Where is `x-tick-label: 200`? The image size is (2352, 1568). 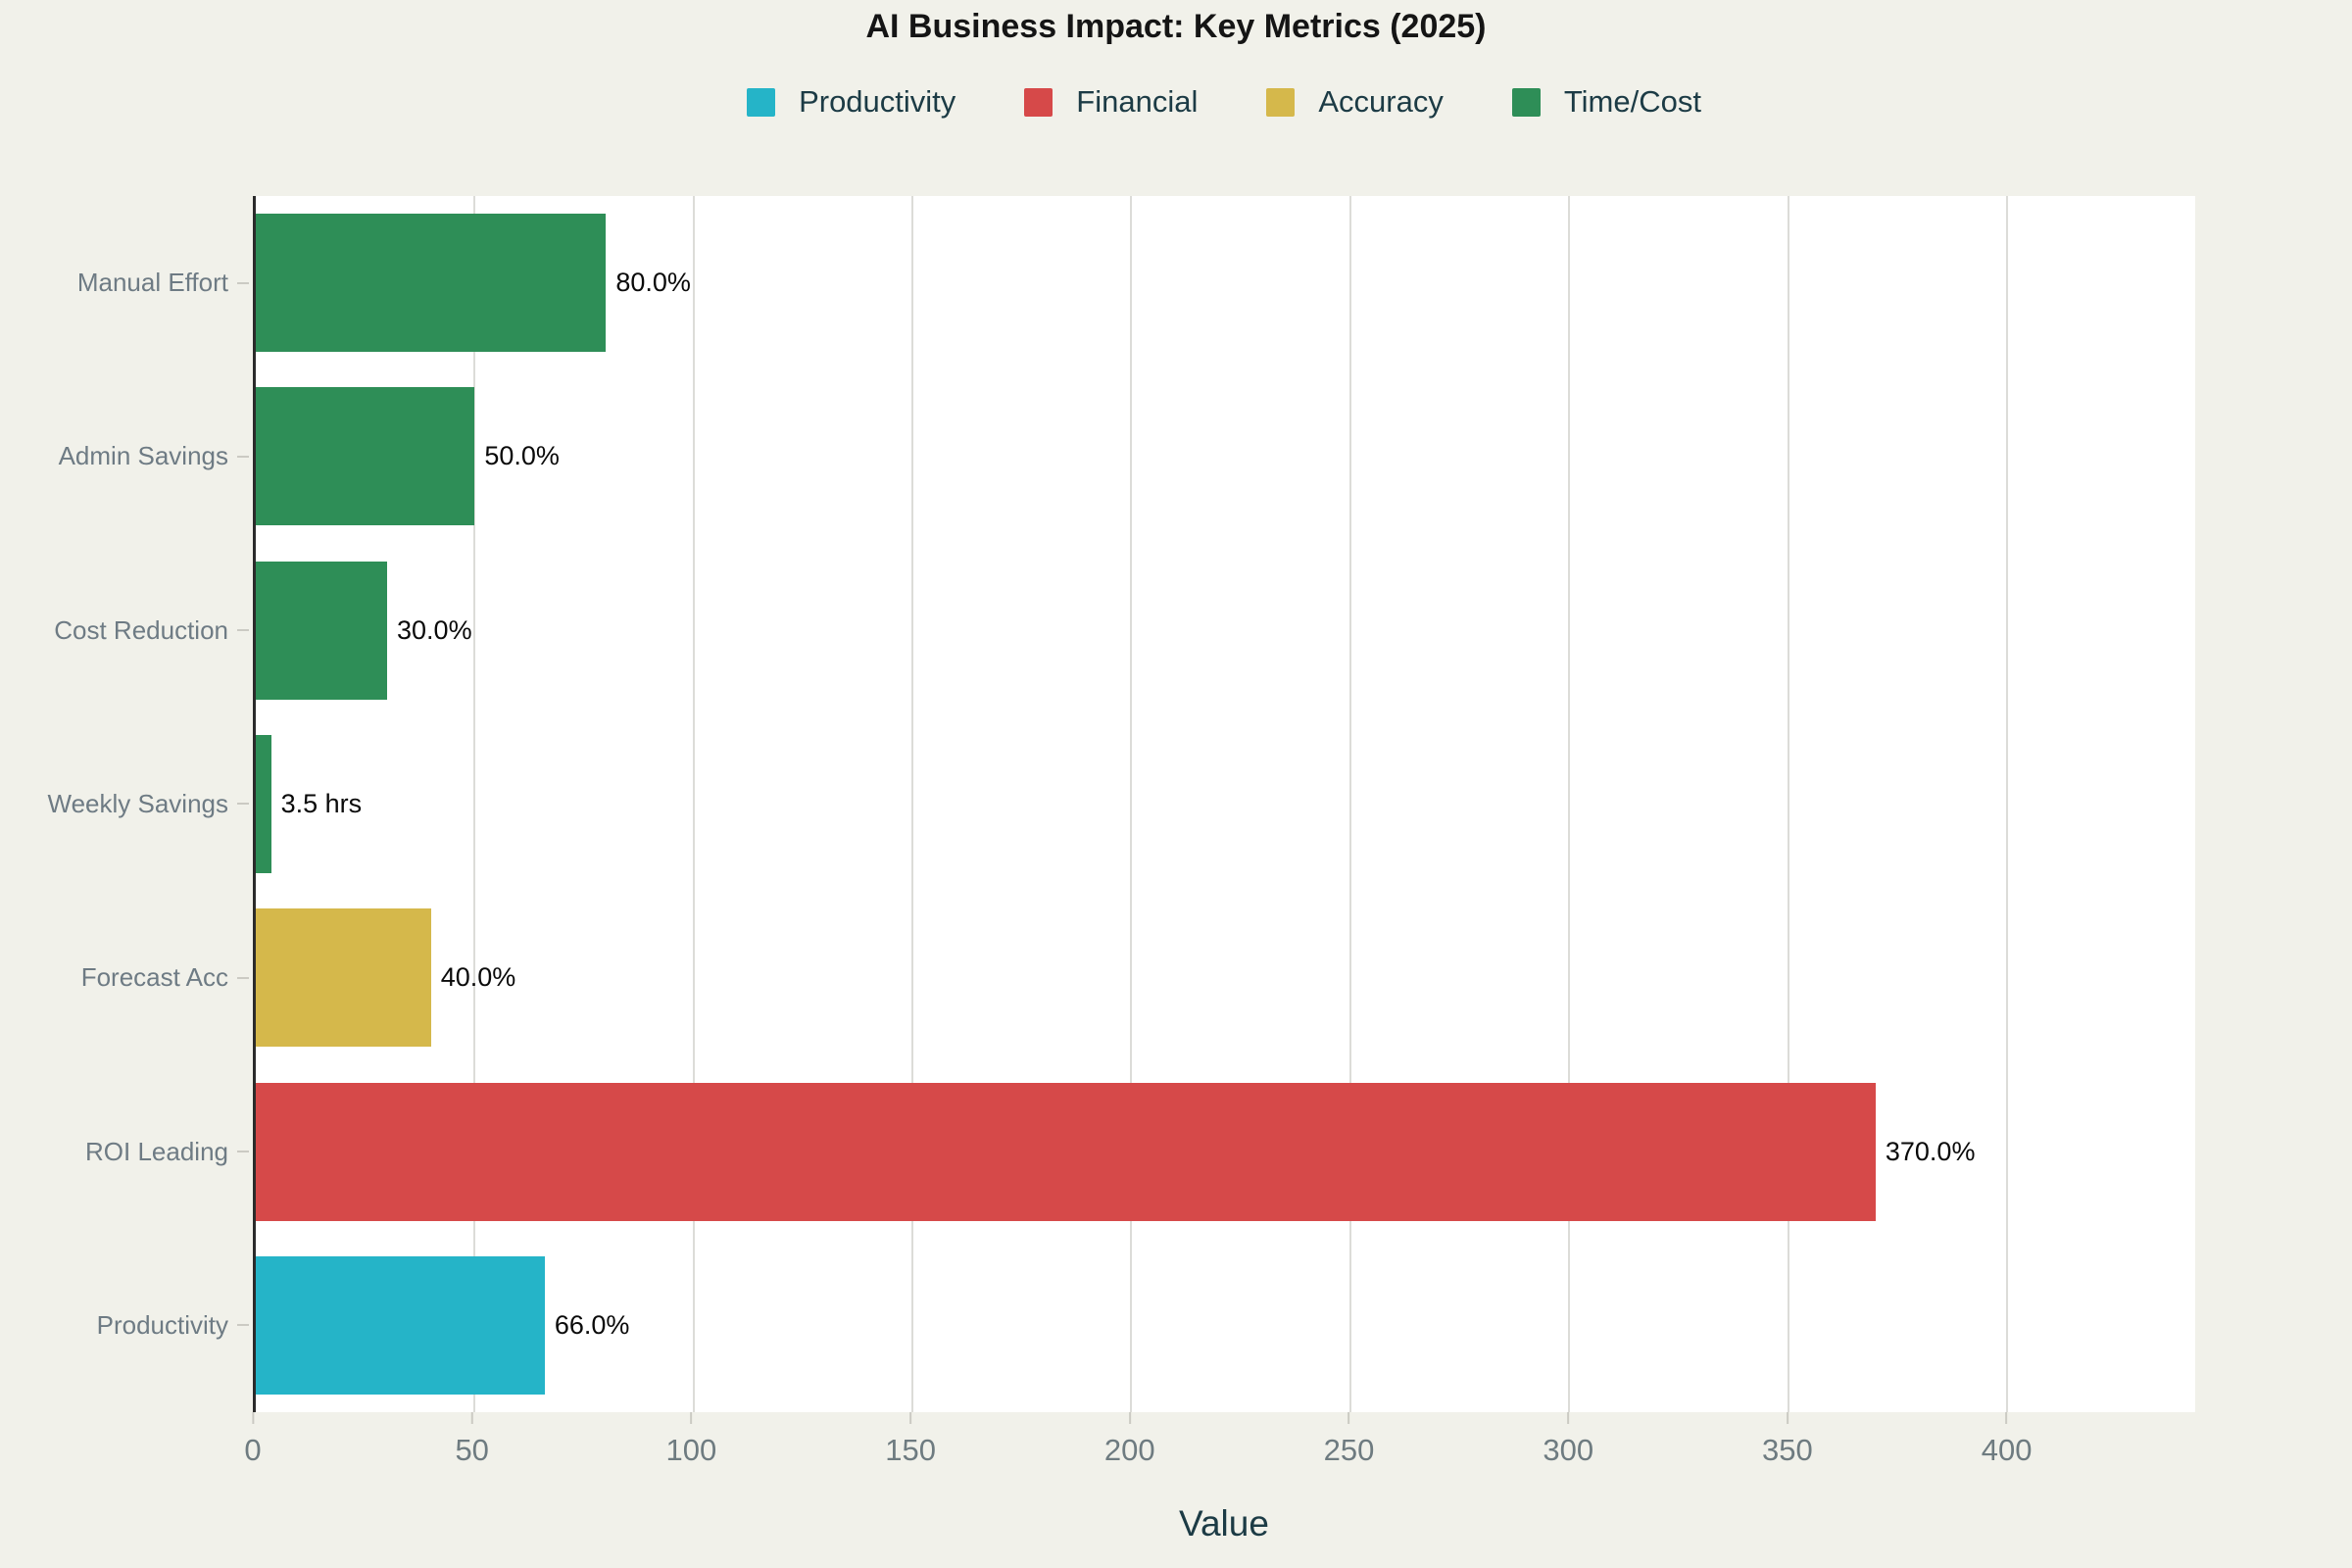
x-tick-label: 200 is located at coordinates (1129, 1450).